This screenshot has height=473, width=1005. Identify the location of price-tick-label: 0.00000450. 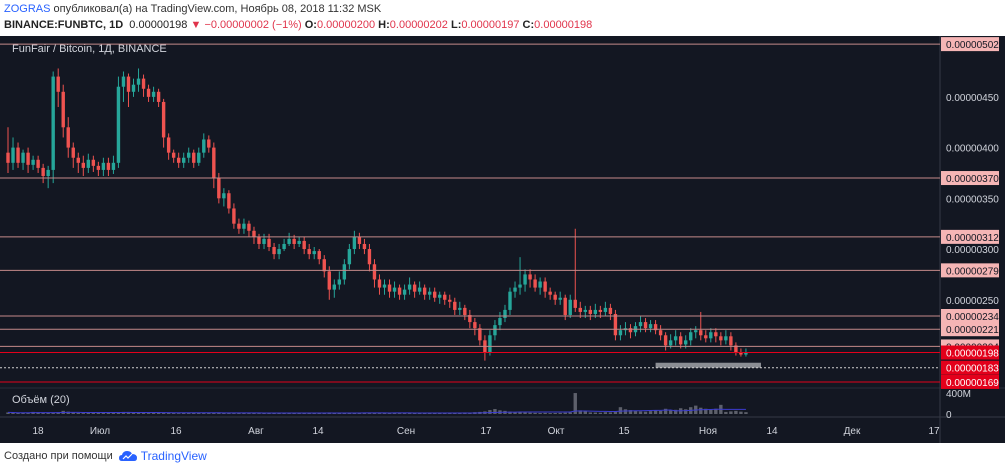
(972, 98).